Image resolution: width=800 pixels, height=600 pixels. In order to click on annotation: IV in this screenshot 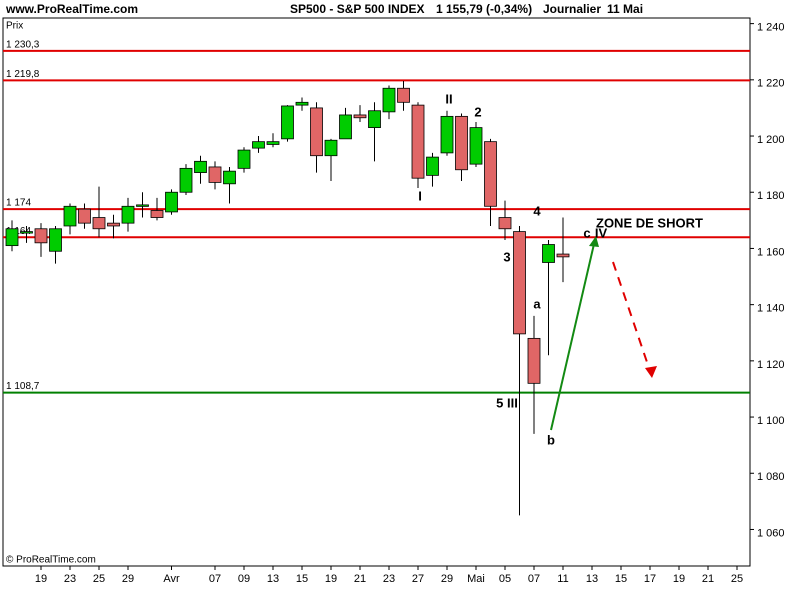, I will do `click(601, 232)`.